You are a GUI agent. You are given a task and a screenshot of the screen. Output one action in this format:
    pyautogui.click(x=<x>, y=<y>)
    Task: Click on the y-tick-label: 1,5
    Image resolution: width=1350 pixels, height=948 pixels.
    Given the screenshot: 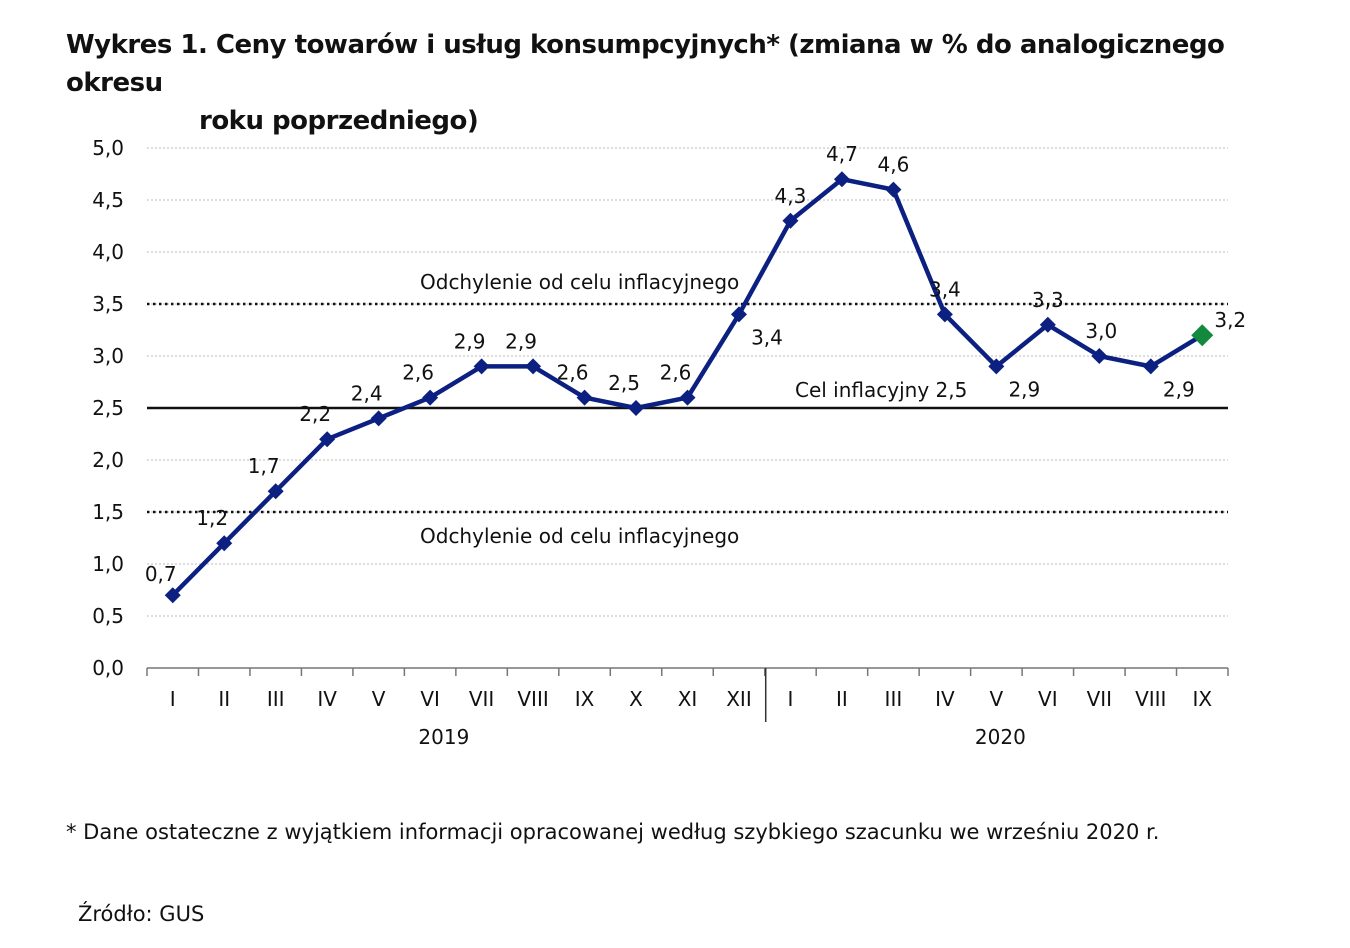 What is the action you would take?
    pyautogui.click(x=108, y=512)
    